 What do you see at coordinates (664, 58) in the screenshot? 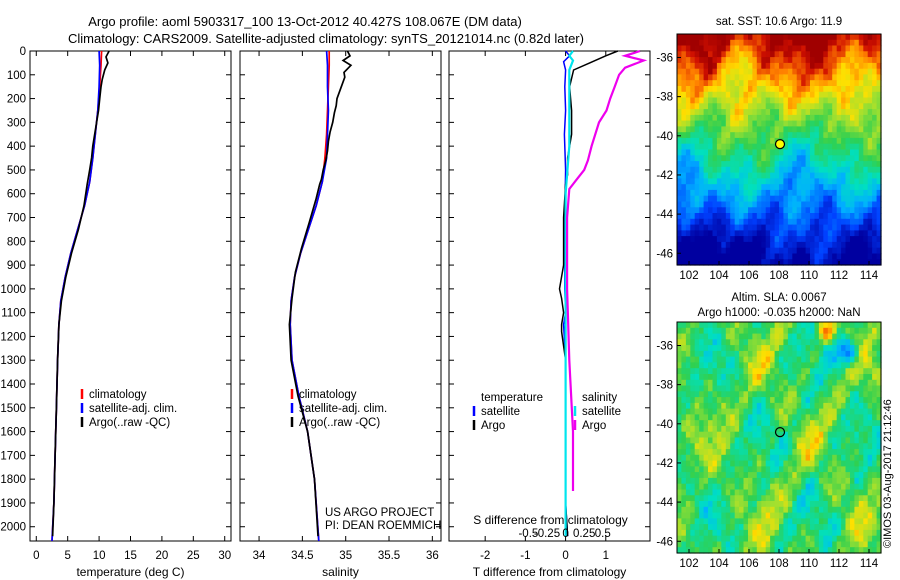
I see `y-tick-label: -36` at bounding box center [664, 58].